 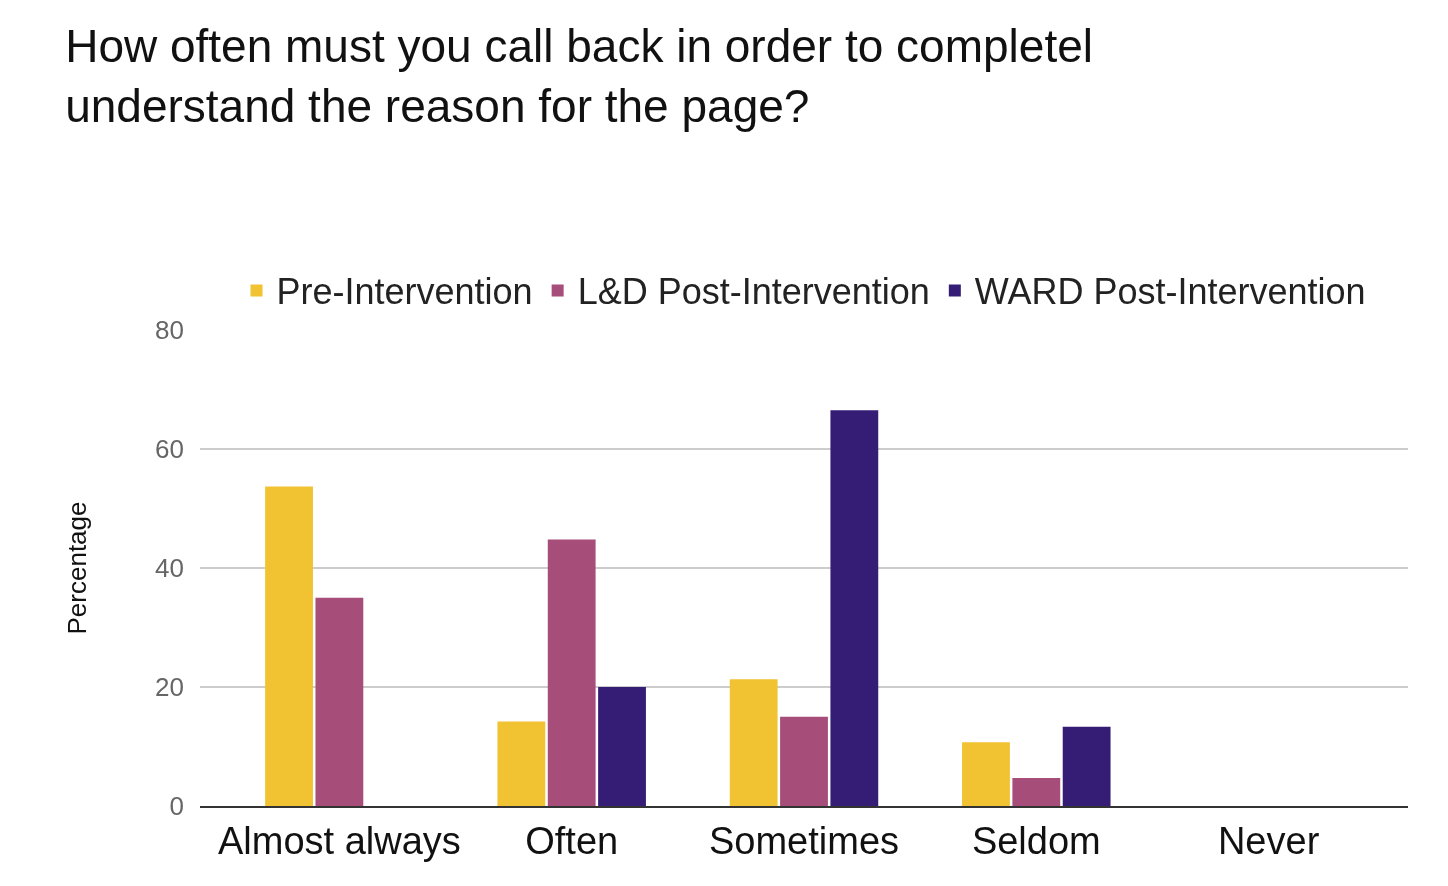 I want to click on legend-label: Pre-Intervention, so click(x=404, y=292).